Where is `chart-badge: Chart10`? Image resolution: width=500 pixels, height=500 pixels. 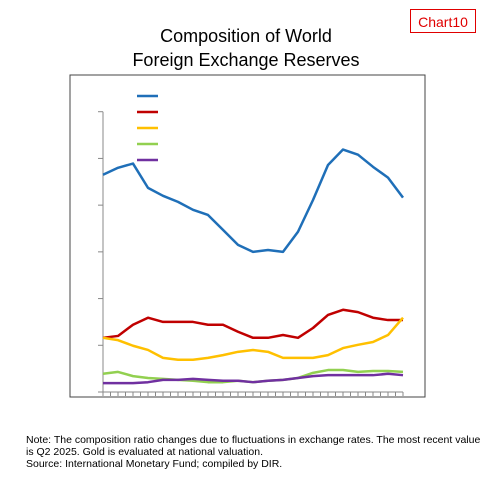
chart-badge: Chart10 is located at coordinates (443, 21).